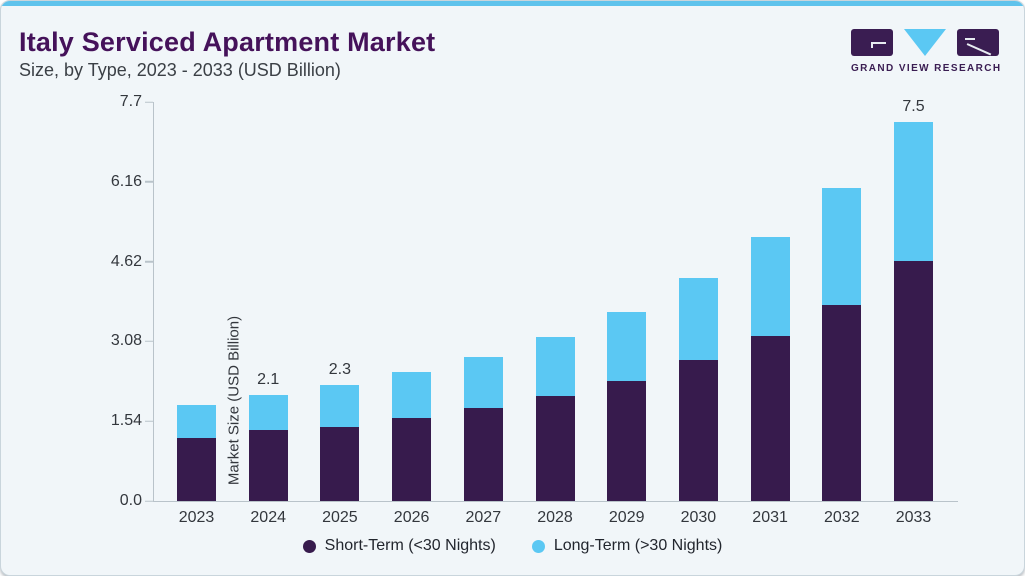  I want to click on y-axis-title: Market Size (USD Billion), so click(234, 400).